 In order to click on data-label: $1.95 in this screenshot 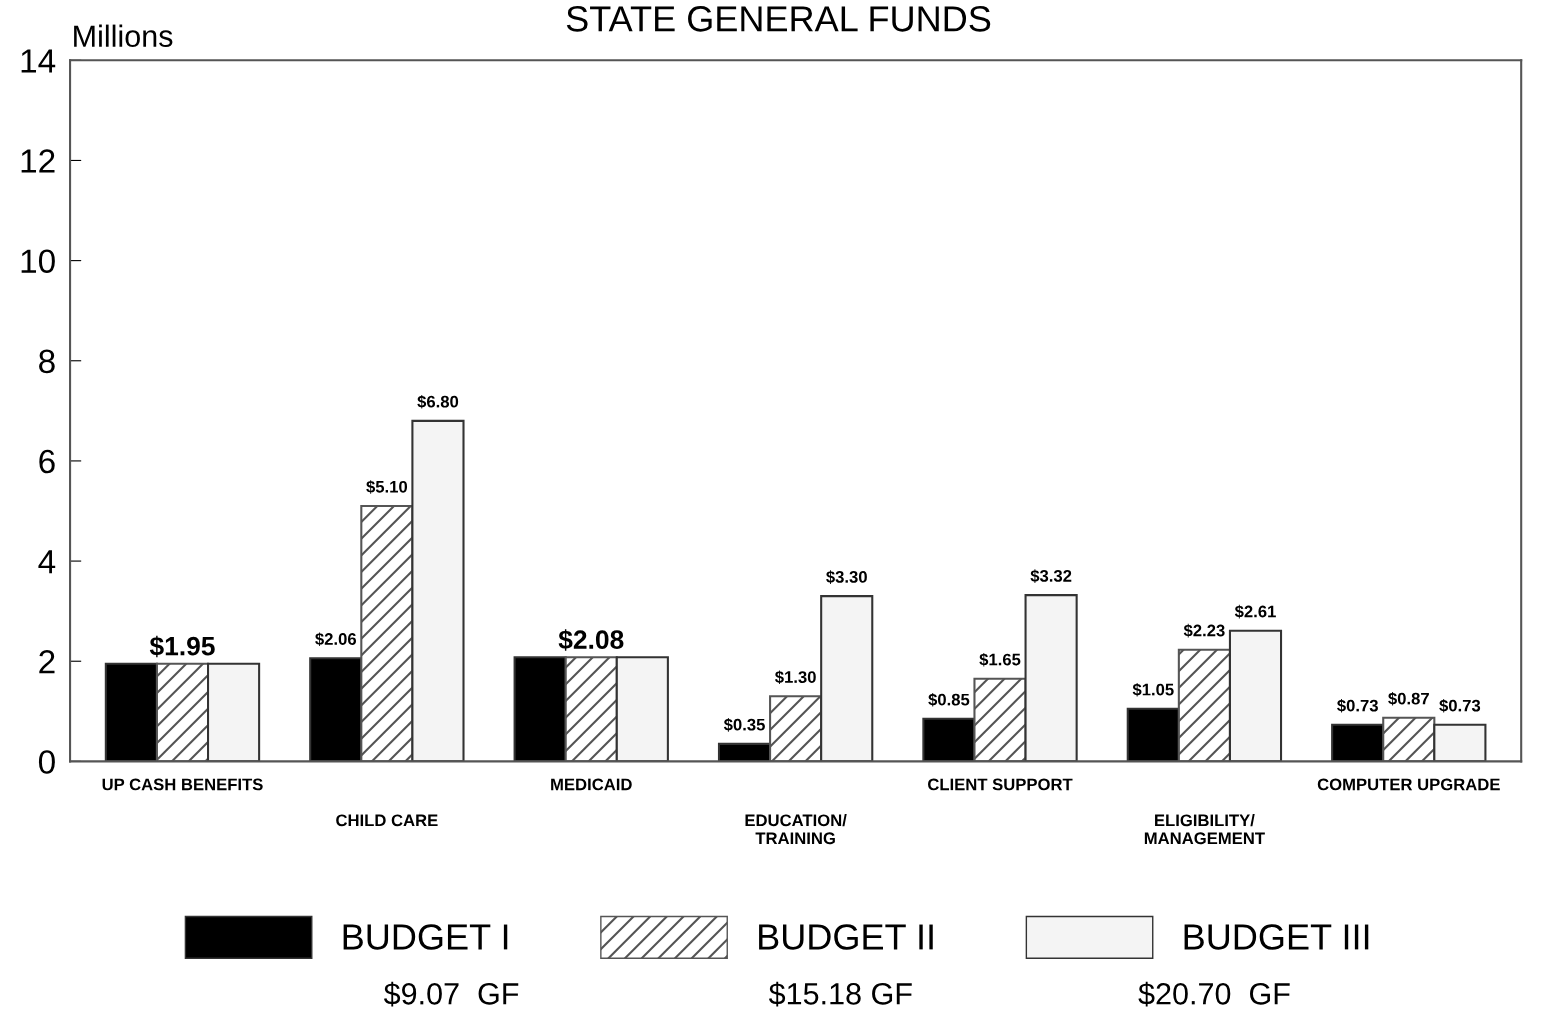, I will do `click(182, 646)`.